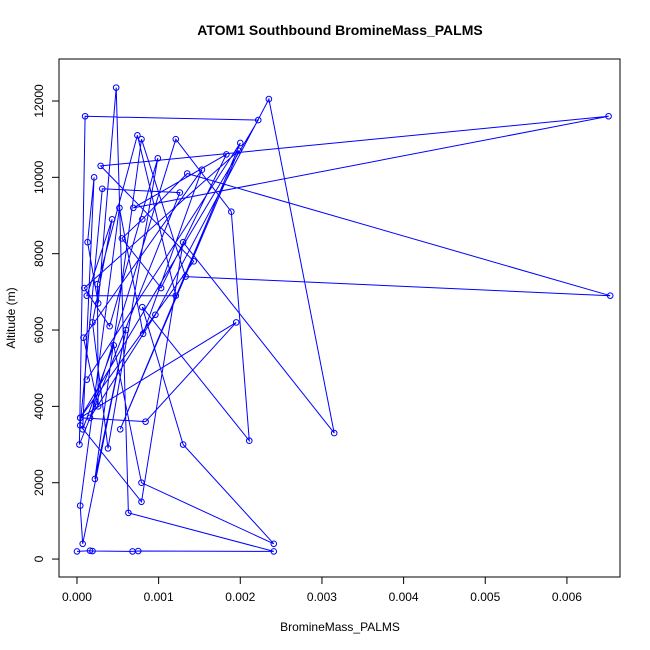 The image size is (650, 650). What do you see at coordinates (485, 597) in the screenshot?
I see `x-tick-label: 0.005` at bounding box center [485, 597].